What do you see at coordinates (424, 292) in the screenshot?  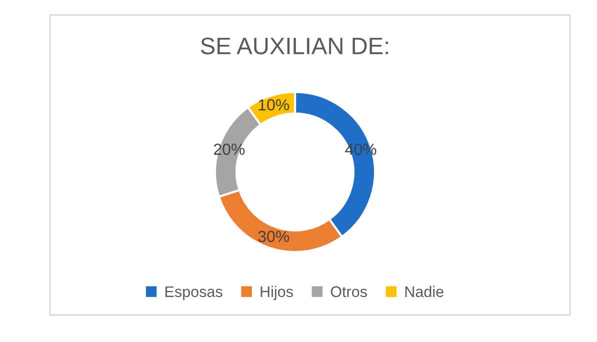 I see `legend-label: Nadie` at bounding box center [424, 292].